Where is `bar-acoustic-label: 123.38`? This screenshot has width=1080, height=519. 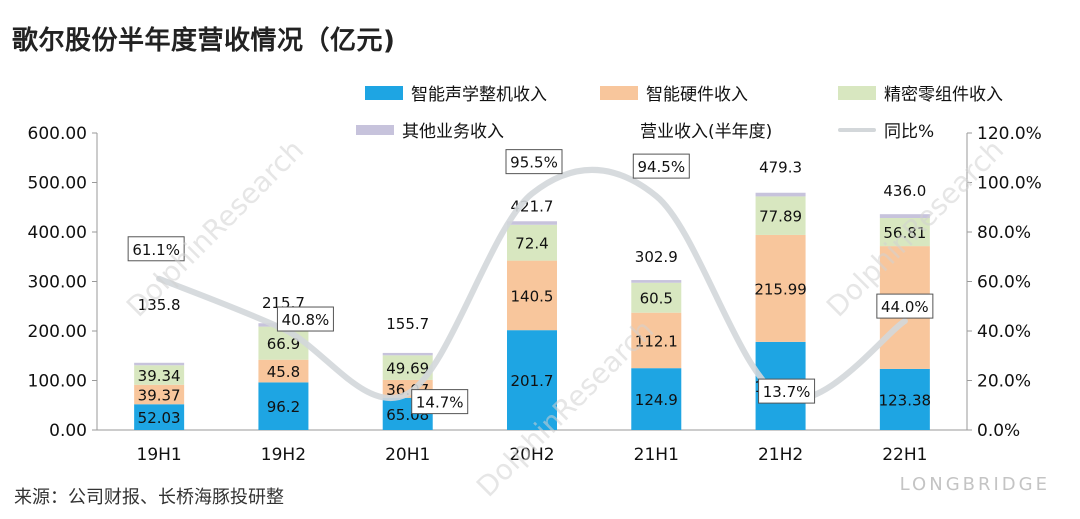 bar-acoustic-label: 123.38 is located at coordinates (905, 400).